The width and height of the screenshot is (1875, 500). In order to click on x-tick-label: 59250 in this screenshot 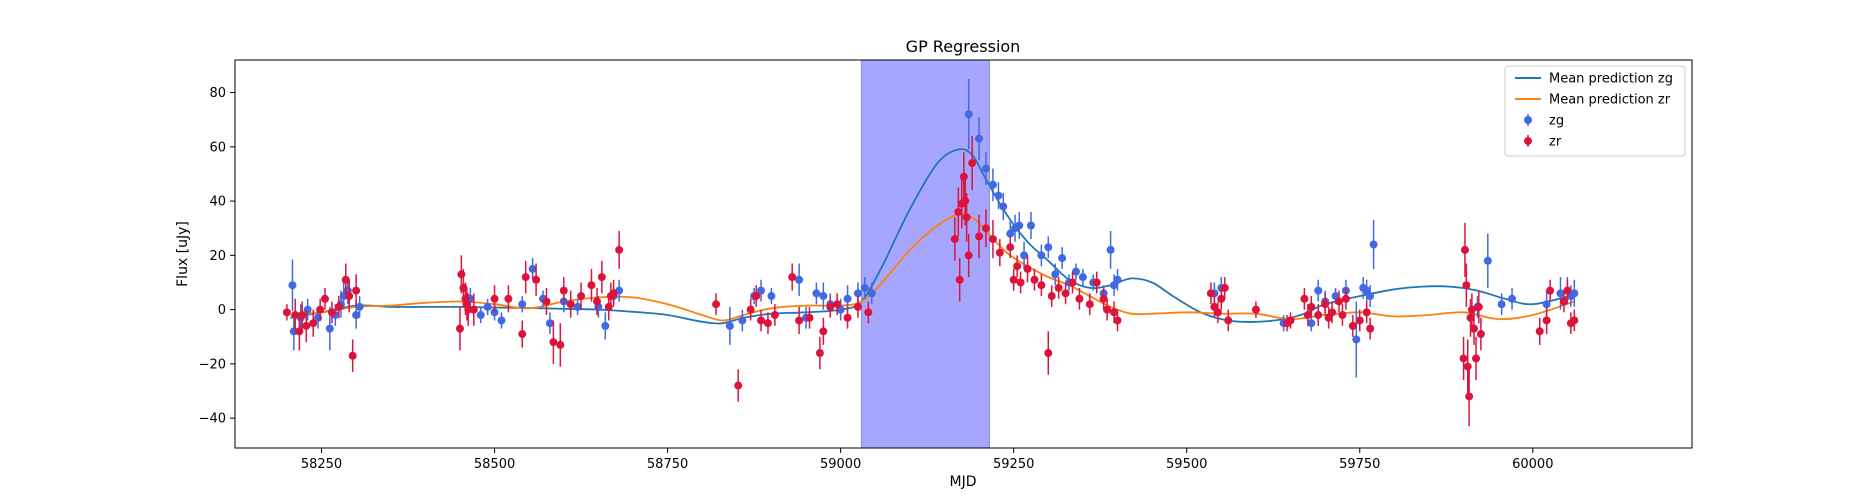, I will do `click(1013, 464)`.